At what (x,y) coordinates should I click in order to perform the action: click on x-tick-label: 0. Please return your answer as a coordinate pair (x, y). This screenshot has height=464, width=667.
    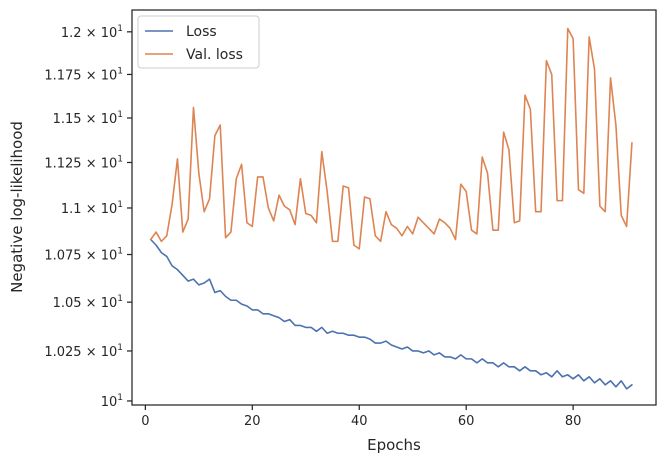
    Looking at the image, I should click on (145, 421).